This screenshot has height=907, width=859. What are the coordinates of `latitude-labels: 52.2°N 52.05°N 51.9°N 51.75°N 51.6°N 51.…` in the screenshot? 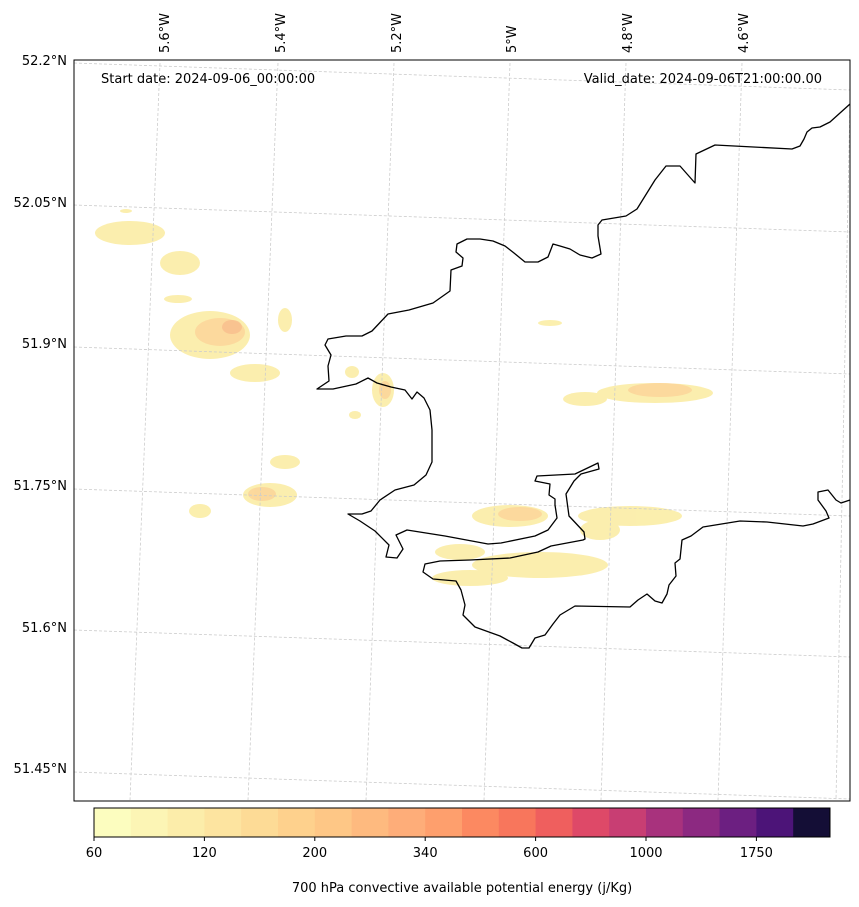 It's located at (40, 415).